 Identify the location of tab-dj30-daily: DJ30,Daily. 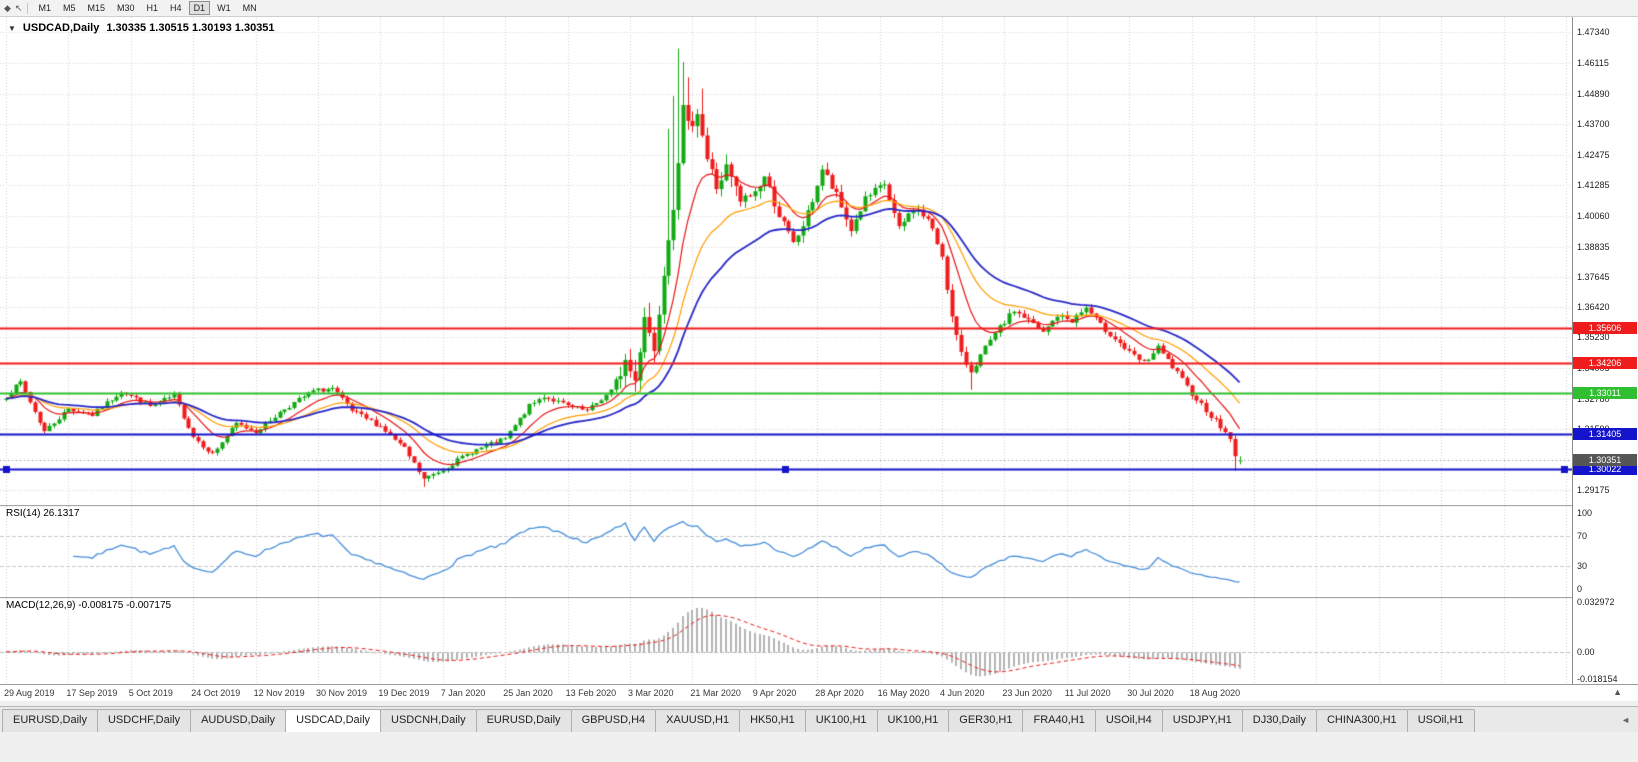
(1279, 720).